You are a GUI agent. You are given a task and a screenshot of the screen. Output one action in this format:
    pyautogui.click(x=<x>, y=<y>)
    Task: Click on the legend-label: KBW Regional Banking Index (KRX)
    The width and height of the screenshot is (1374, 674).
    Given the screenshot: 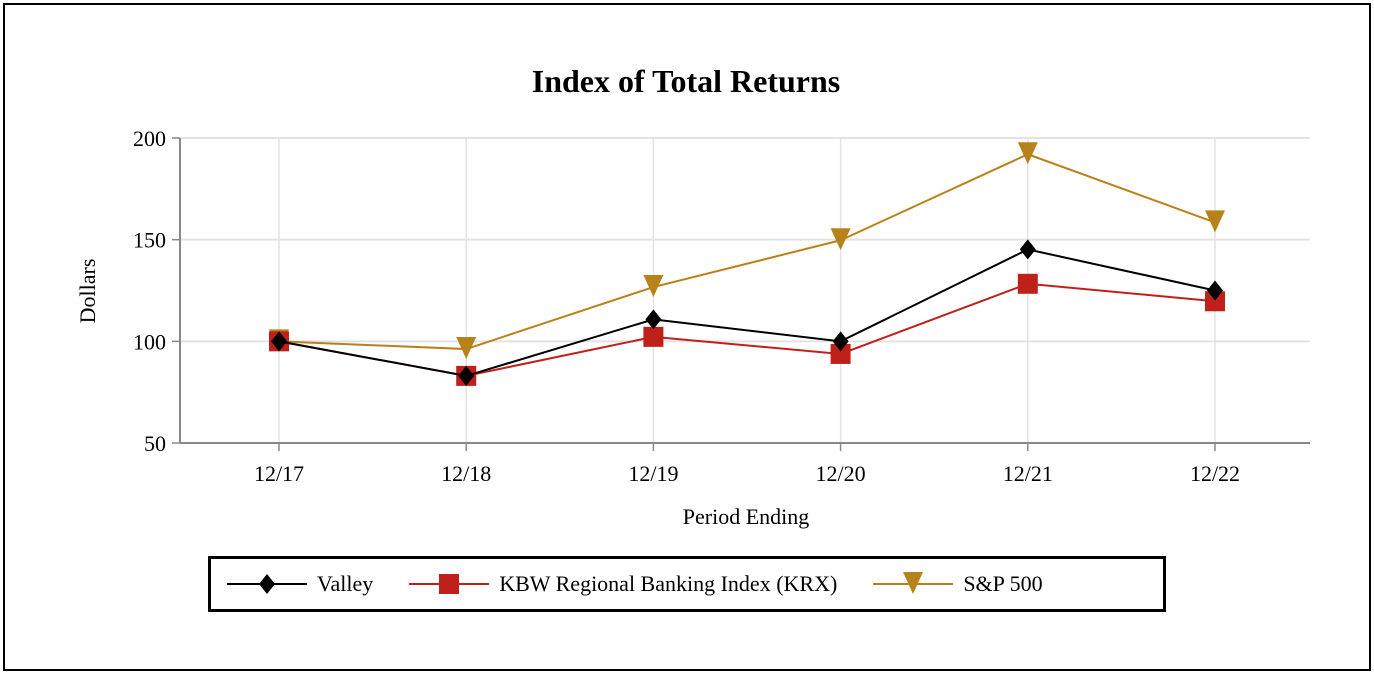 What is the action you would take?
    pyautogui.click(x=668, y=583)
    